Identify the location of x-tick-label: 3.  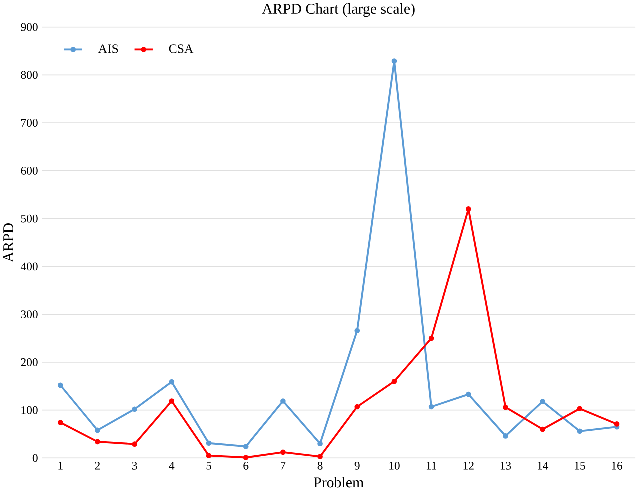
(135, 466).